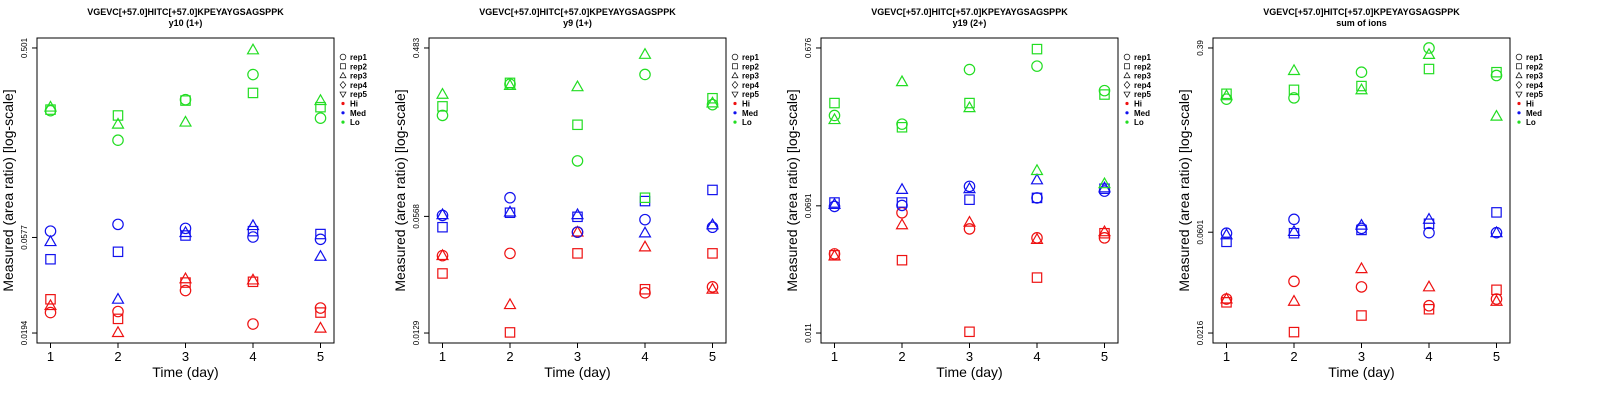 Image resolution: width=1600 pixels, height=405 pixels. I want to click on y-tick-label: 0.0601, so click(1200, 231).